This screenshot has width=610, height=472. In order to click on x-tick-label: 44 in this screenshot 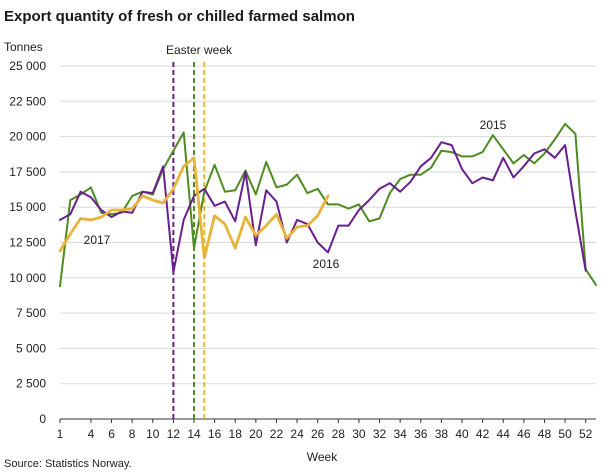, I will do `click(504, 434)`.